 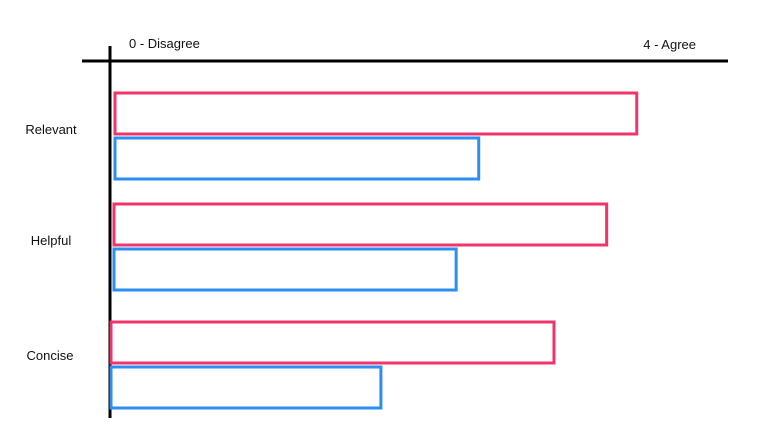 I want to click on category-label-relevant: Relevant, so click(x=51, y=129).